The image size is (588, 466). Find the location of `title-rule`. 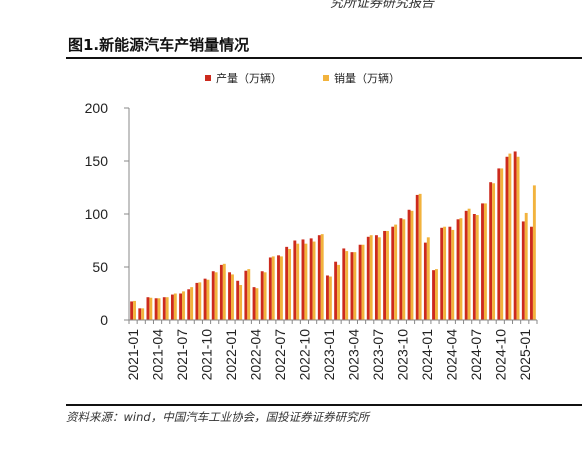

title-rule is located at coordinates (324, 58).